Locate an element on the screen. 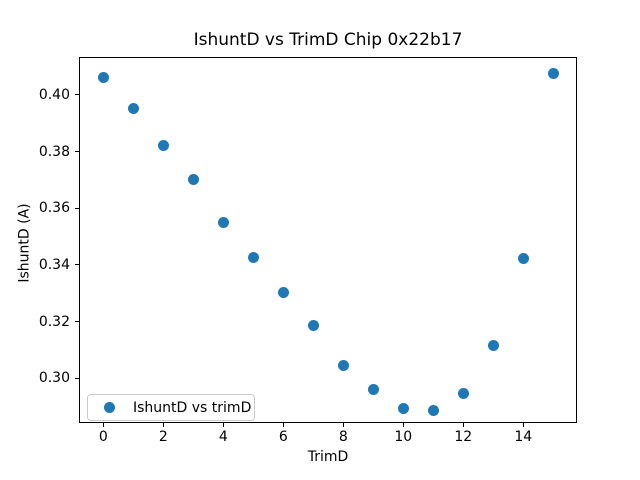 The image size is (640, 480). x-tick-label: 8 is located at coordinates (343, 437).